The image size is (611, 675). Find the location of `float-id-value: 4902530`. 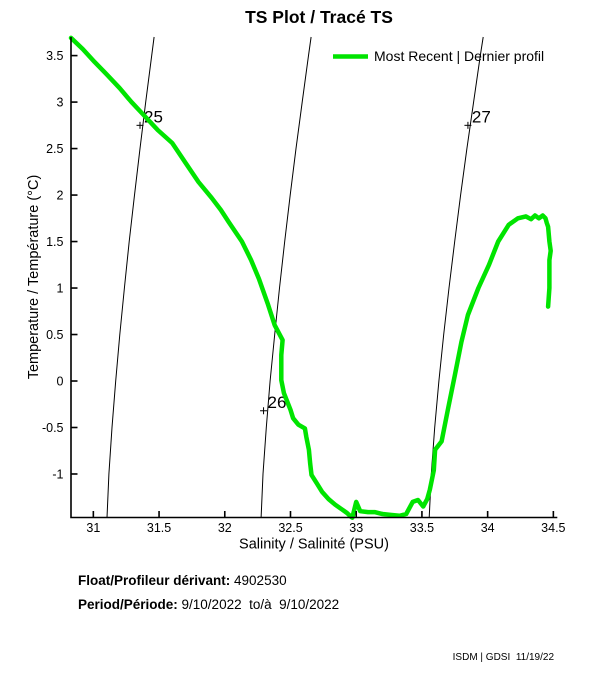

float-id-value: 4902530 is located at coordinates (258, 580).